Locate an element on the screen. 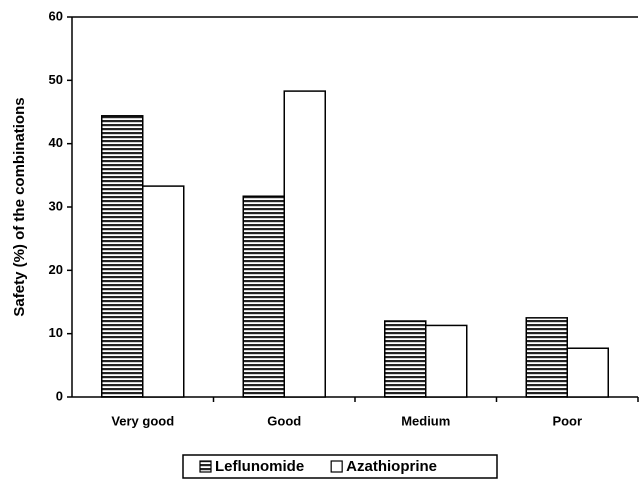  y-tick-label: 60 is located at coordinates (56, 15).